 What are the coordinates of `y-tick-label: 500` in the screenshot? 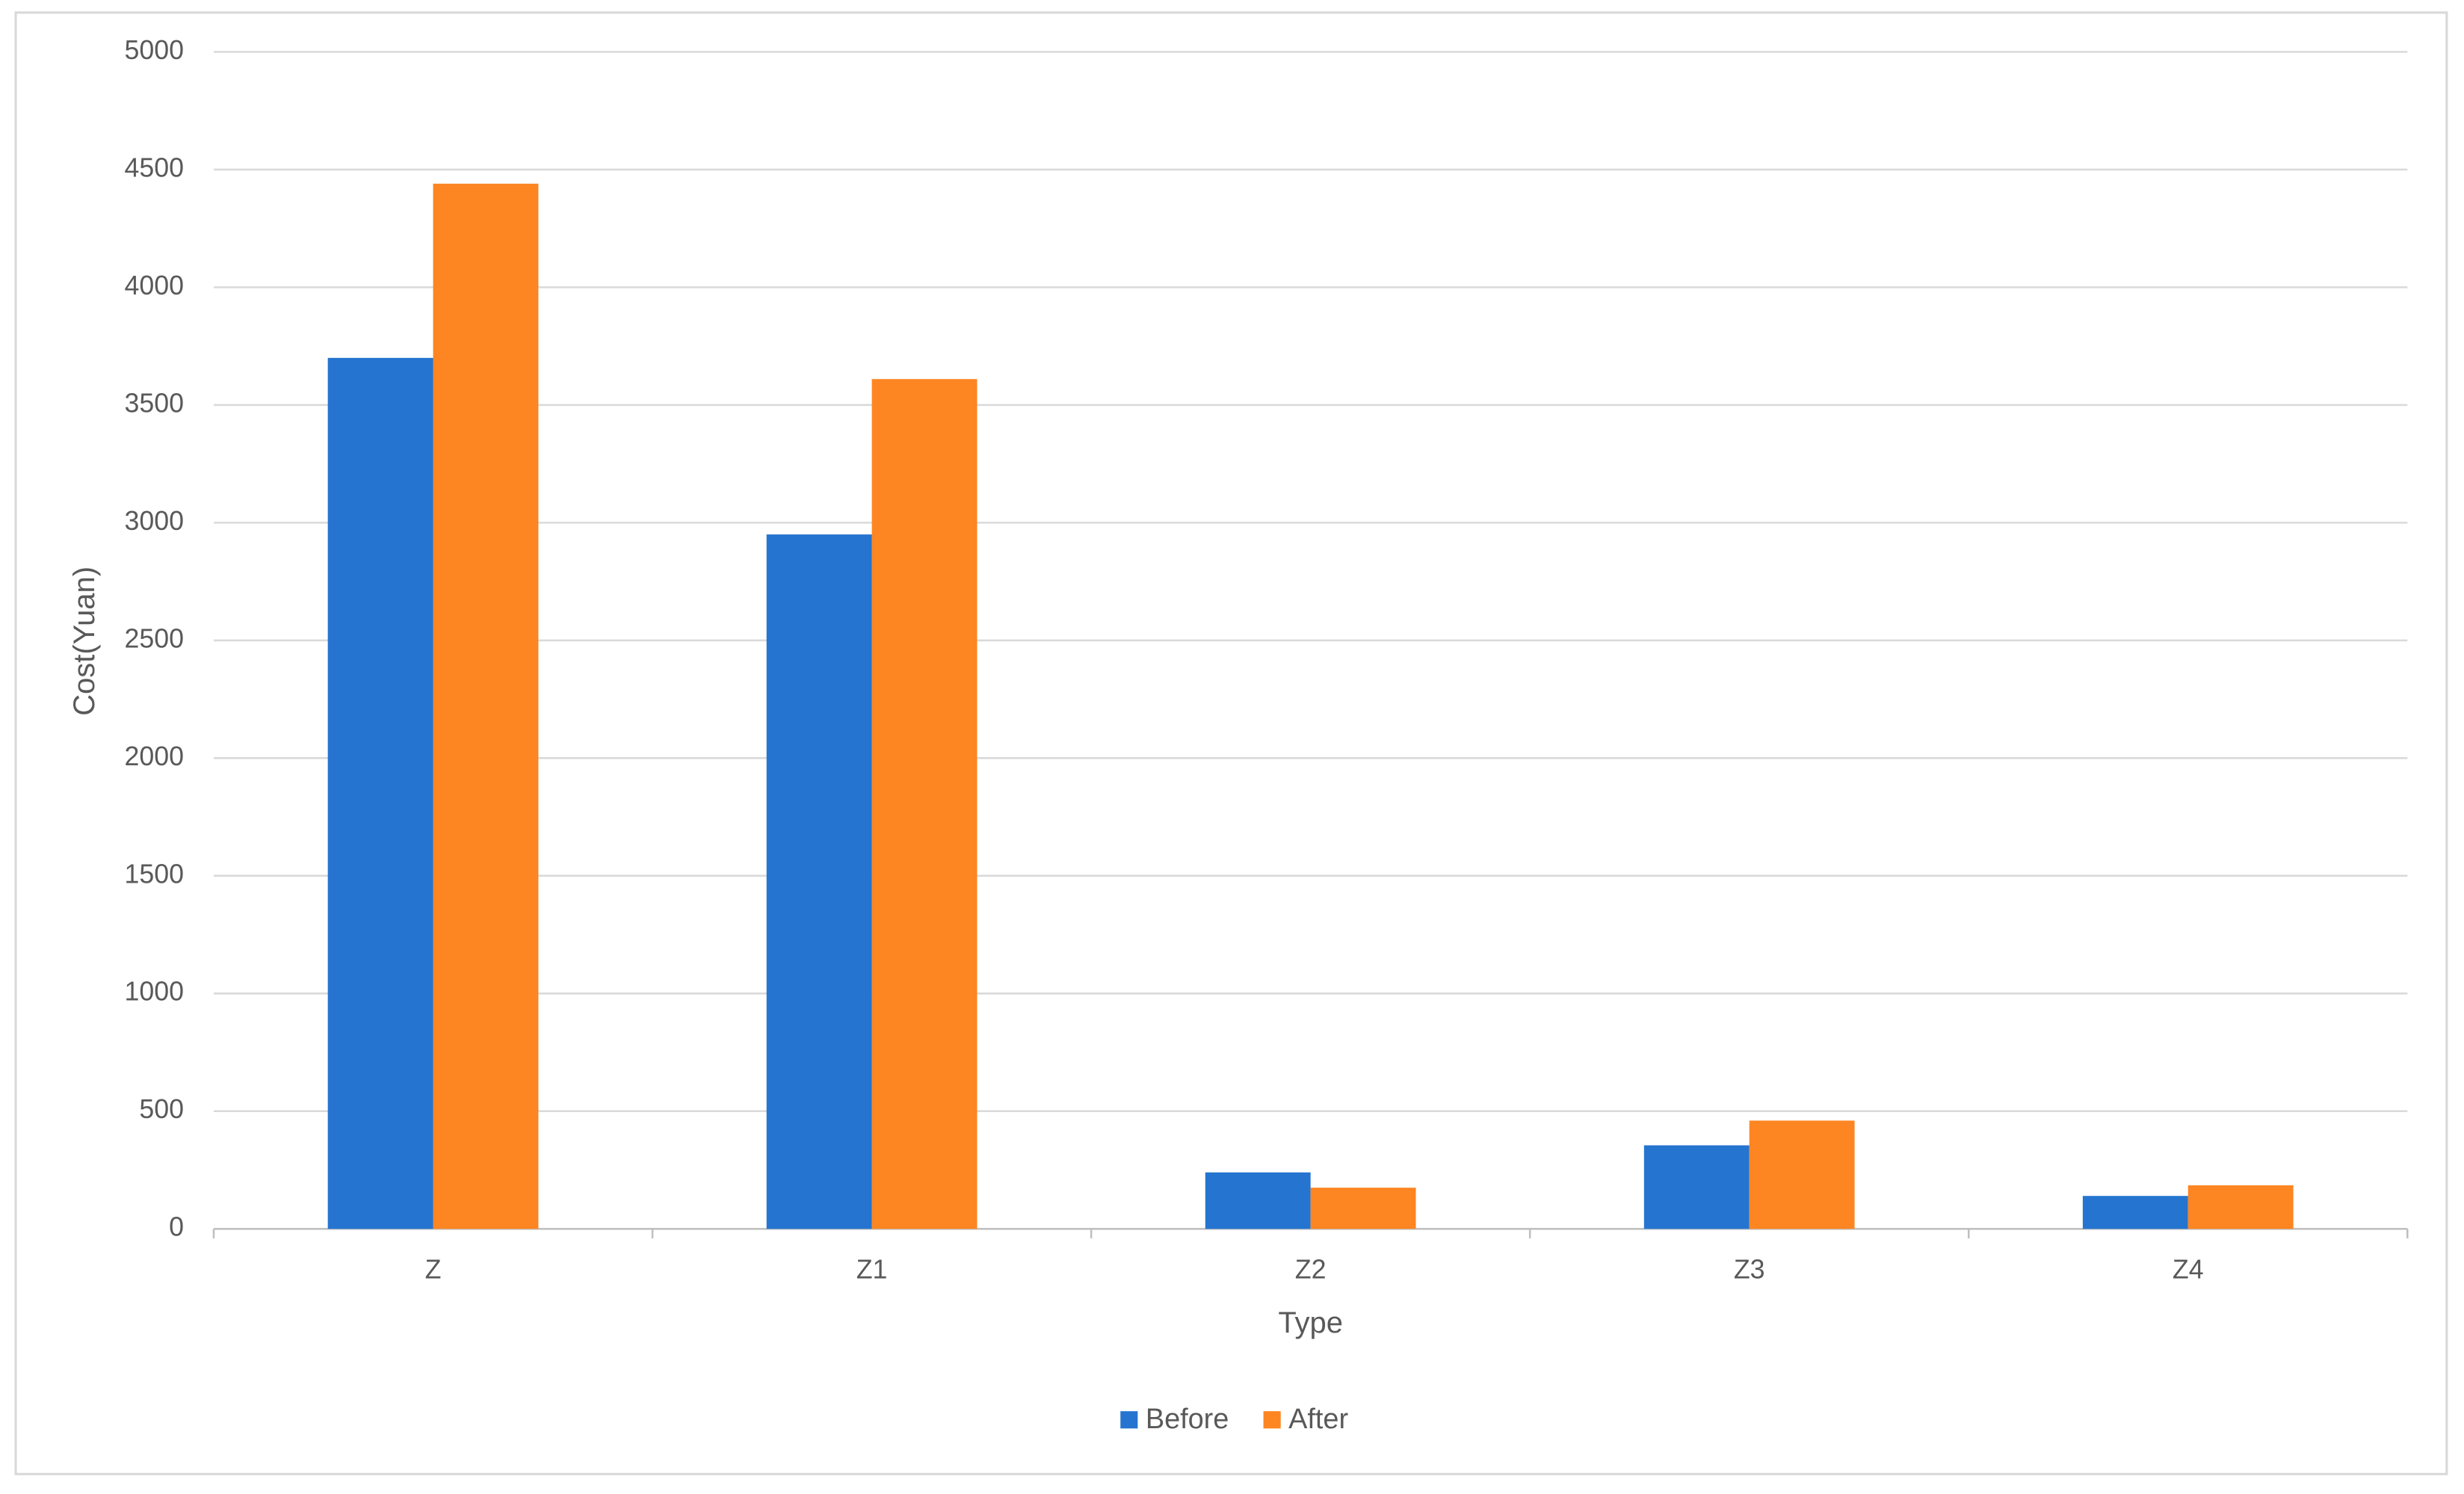 It's located at (161, 1109).